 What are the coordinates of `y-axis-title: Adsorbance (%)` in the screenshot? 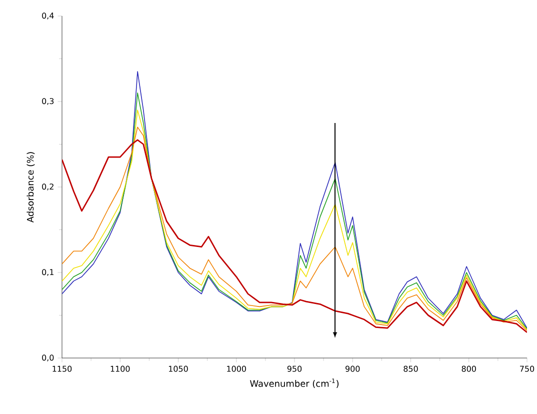 It's located at (30, 187).